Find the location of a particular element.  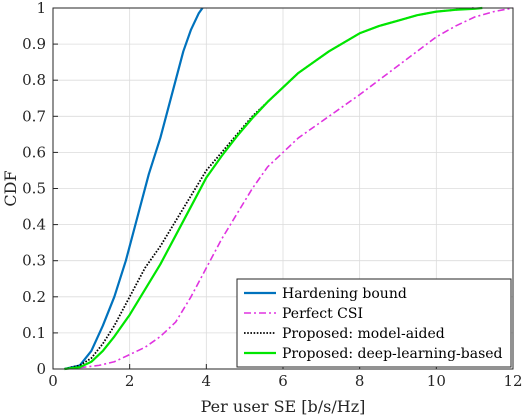

y-tick-label: 0.8 is located at coordinates (34, 80).